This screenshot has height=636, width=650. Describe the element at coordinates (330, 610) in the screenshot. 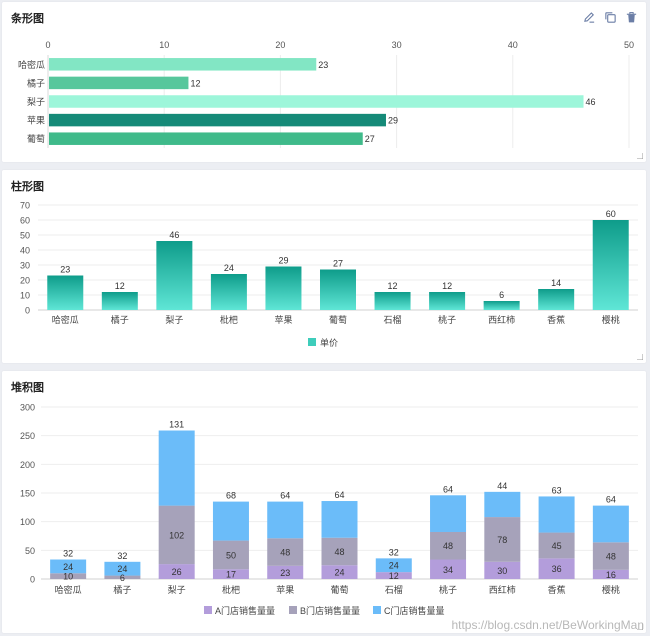

I see `legend-label: B门店销售量量` at that location.